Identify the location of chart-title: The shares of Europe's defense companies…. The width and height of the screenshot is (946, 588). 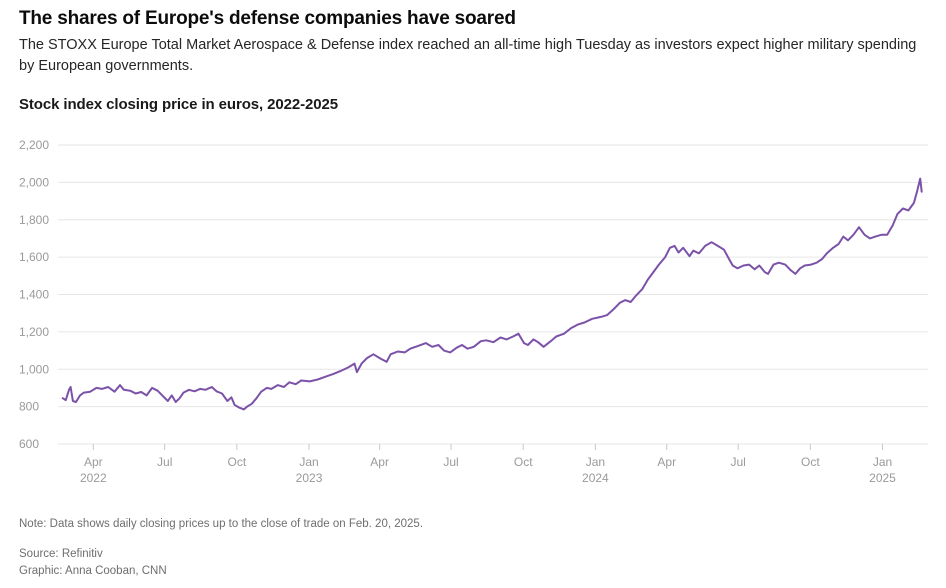
(267, 18).